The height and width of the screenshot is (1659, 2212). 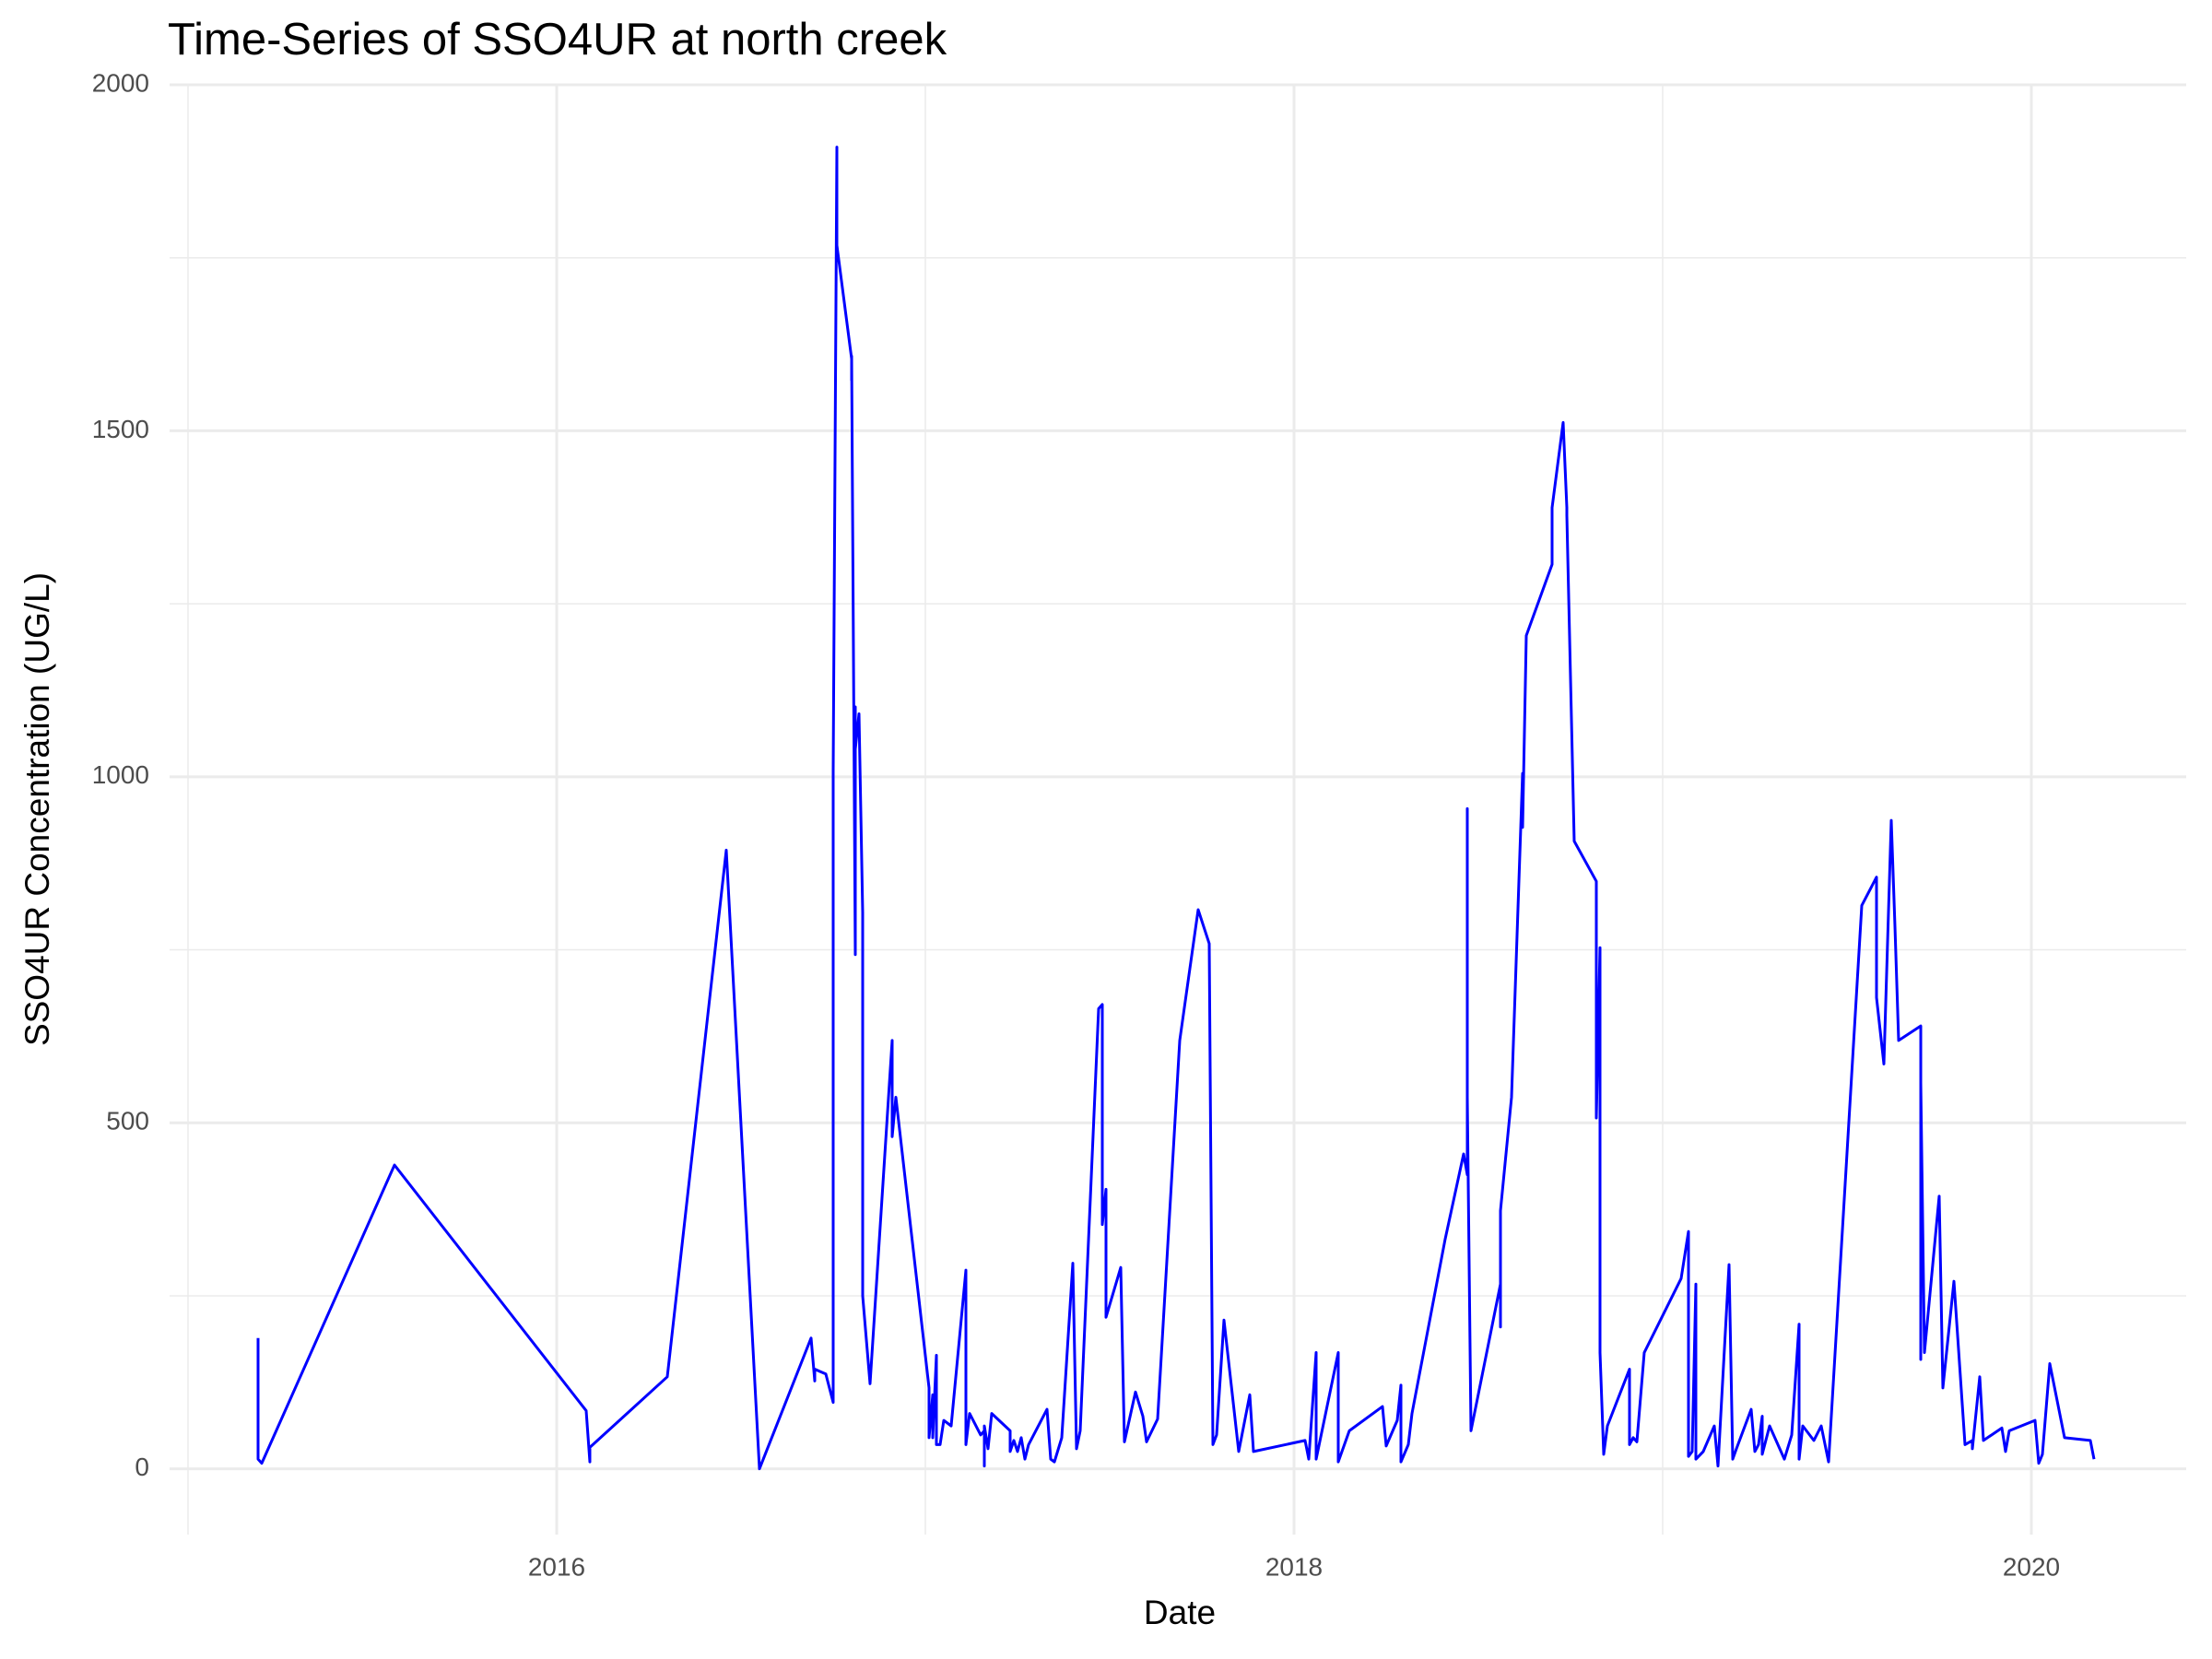 What do you see at coordinates (2031, 1566) in the screenshot?
I see `x-tick-label: 2020` at bounding box center [2031, 1566].